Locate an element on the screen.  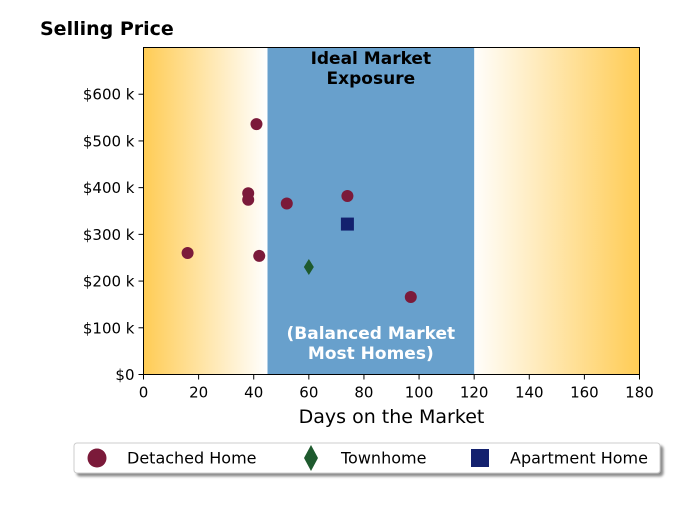
y-tick-label: $500 k is located at coordinates (109, 141).